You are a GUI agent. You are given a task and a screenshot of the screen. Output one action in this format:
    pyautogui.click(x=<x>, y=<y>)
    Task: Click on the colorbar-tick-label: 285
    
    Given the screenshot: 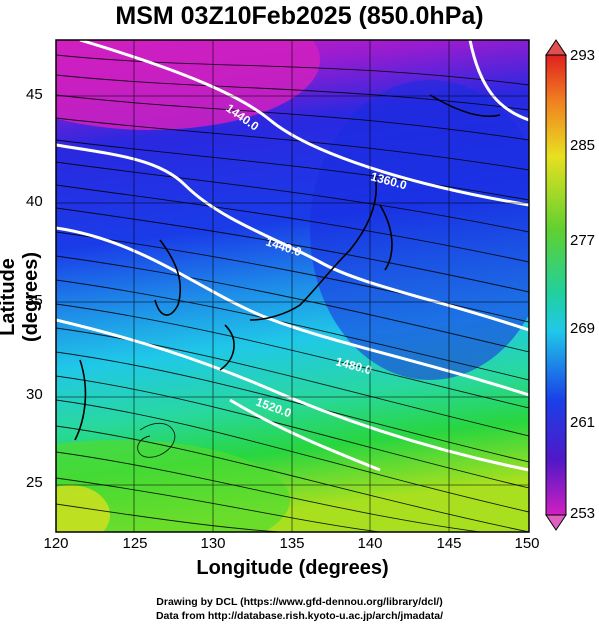 What is the action you would take?
    pyautogui.click(x=583, y=145)
    